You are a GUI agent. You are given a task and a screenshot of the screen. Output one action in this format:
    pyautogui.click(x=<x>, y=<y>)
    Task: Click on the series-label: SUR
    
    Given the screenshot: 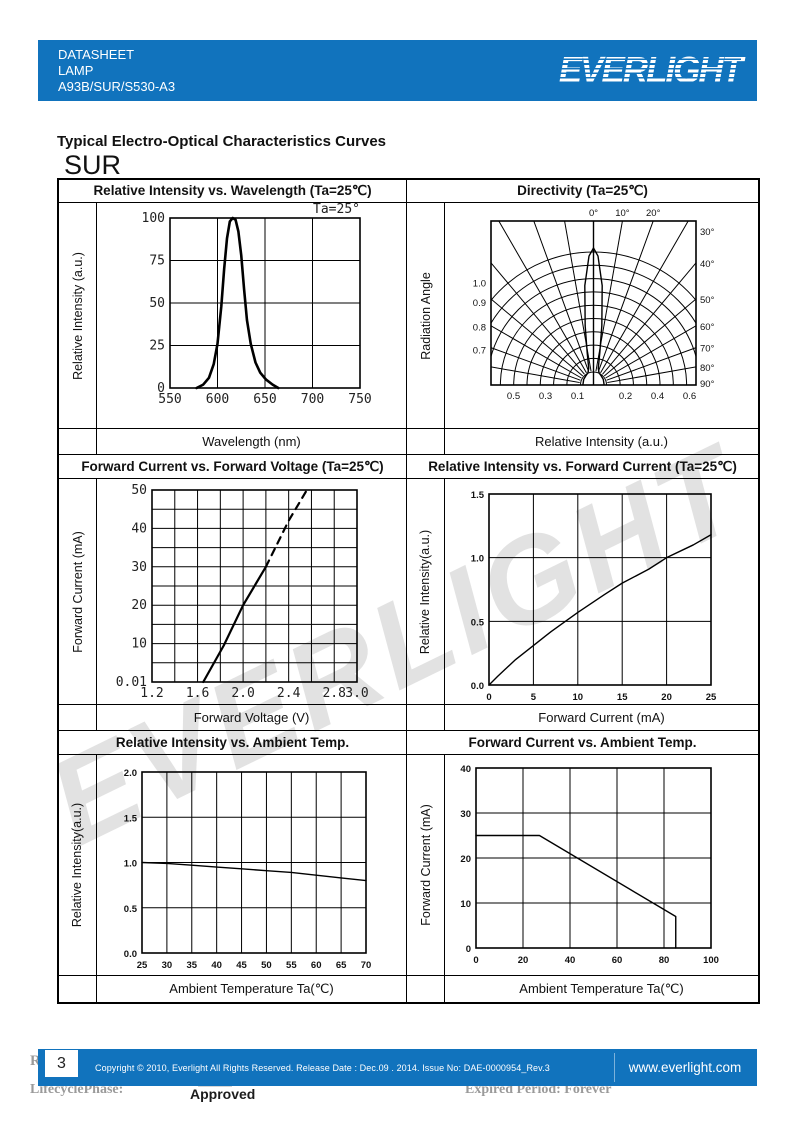 What is the action you would take?
    pyautogui.click(x=93, y=165)
    